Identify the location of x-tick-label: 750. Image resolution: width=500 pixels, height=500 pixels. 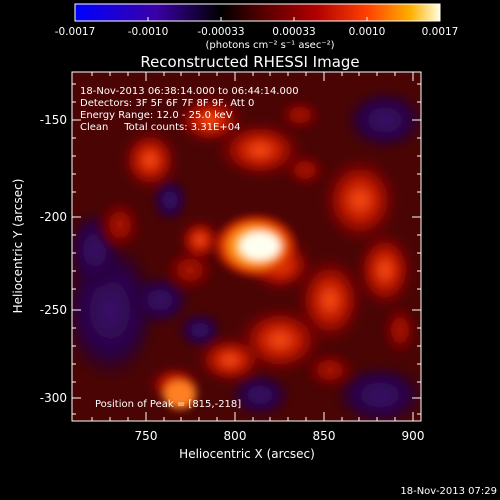
(146, 436).